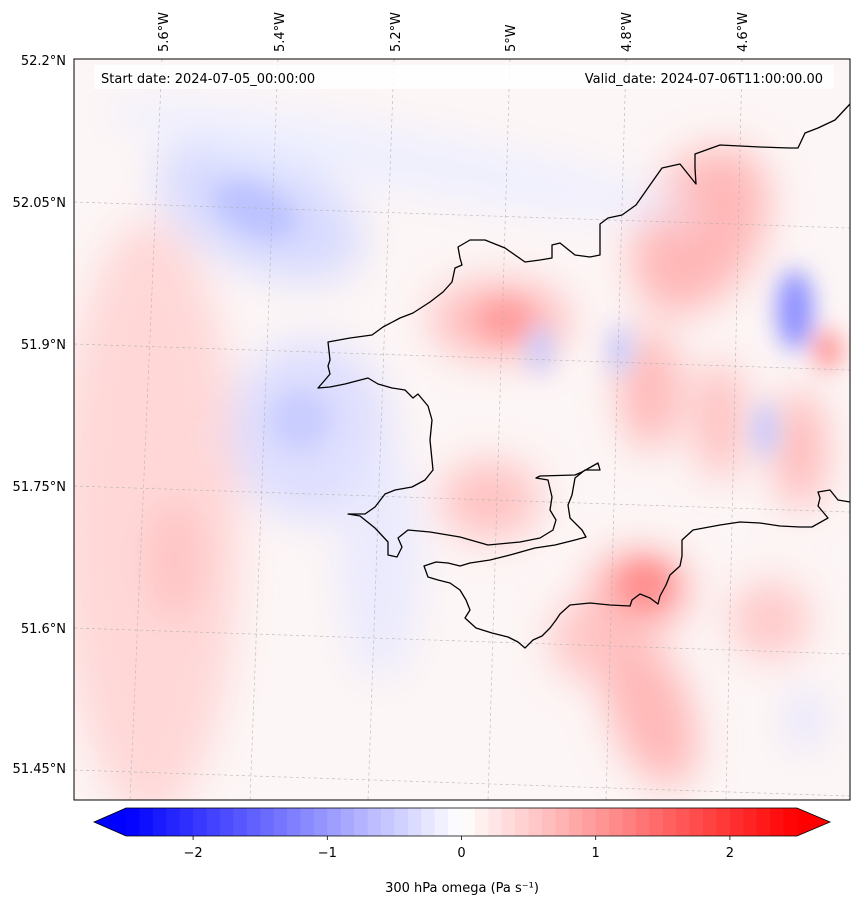  Describe the element at coordinates (454, 32) in the screenshot. I see `lon-labels: 5.6°W 5.4°W 5.2°W 5°W 4.8°W 4.6°W` at that location.